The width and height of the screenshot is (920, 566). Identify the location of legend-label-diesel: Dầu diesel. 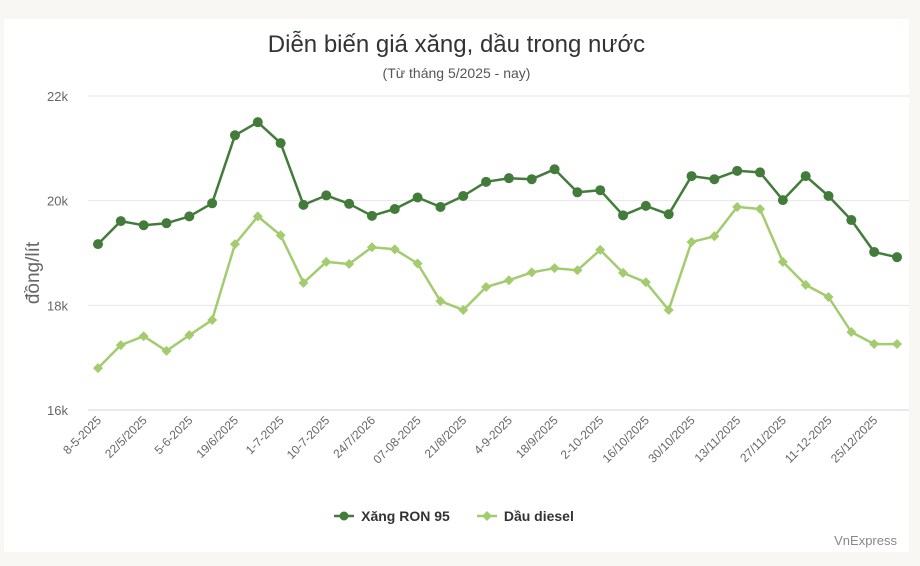
(538, 516).